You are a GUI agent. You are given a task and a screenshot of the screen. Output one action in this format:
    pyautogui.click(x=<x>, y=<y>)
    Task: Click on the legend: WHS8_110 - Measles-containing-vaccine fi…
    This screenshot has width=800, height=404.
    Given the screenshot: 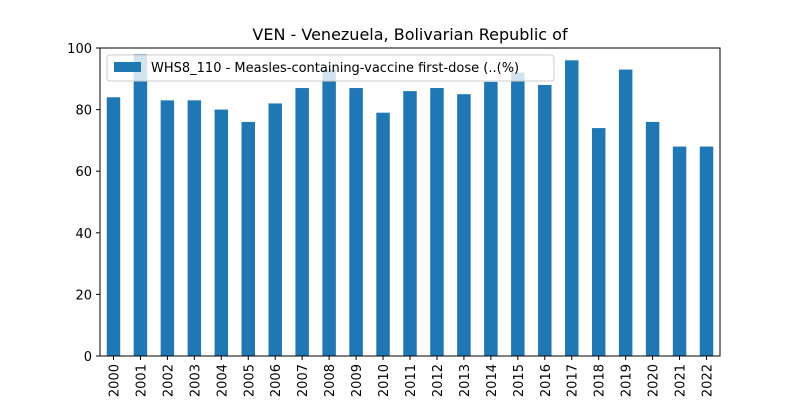 What is the action you would take?
    pyautogui.click(x=330, y=68)
    